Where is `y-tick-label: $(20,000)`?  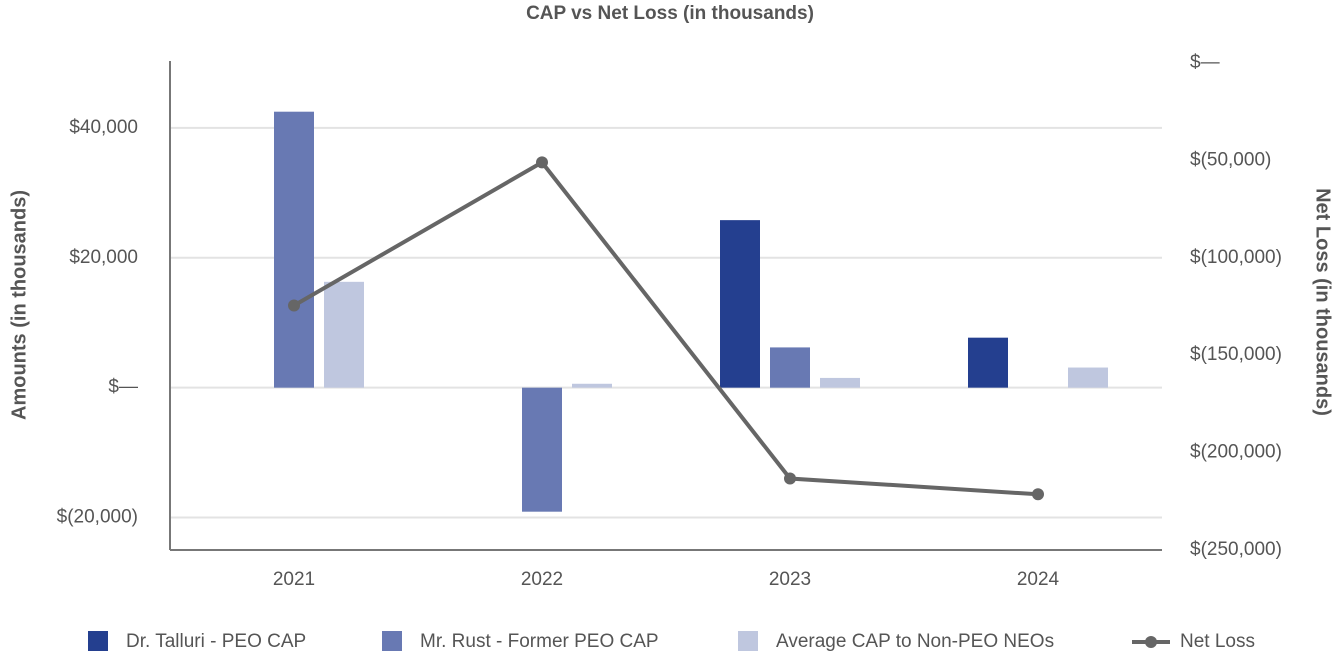
y-tick-label: $(20,000) is located at coordinates (97, 517).